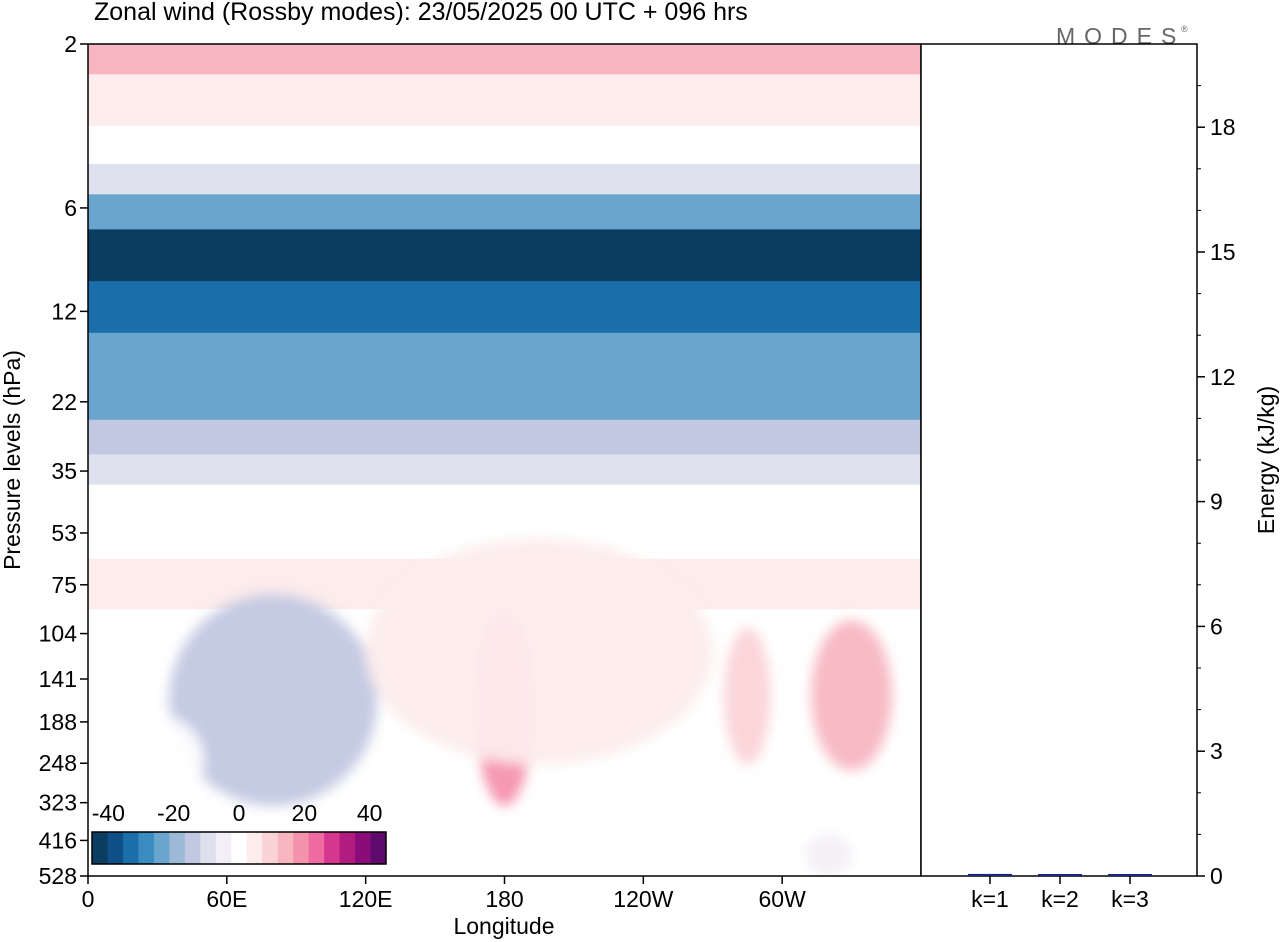  What do you see at coordinates (12, 460) in the screenshot?
I see `y-axis-title: Pressure levels (hPa)` at bounding box center [12, 460].